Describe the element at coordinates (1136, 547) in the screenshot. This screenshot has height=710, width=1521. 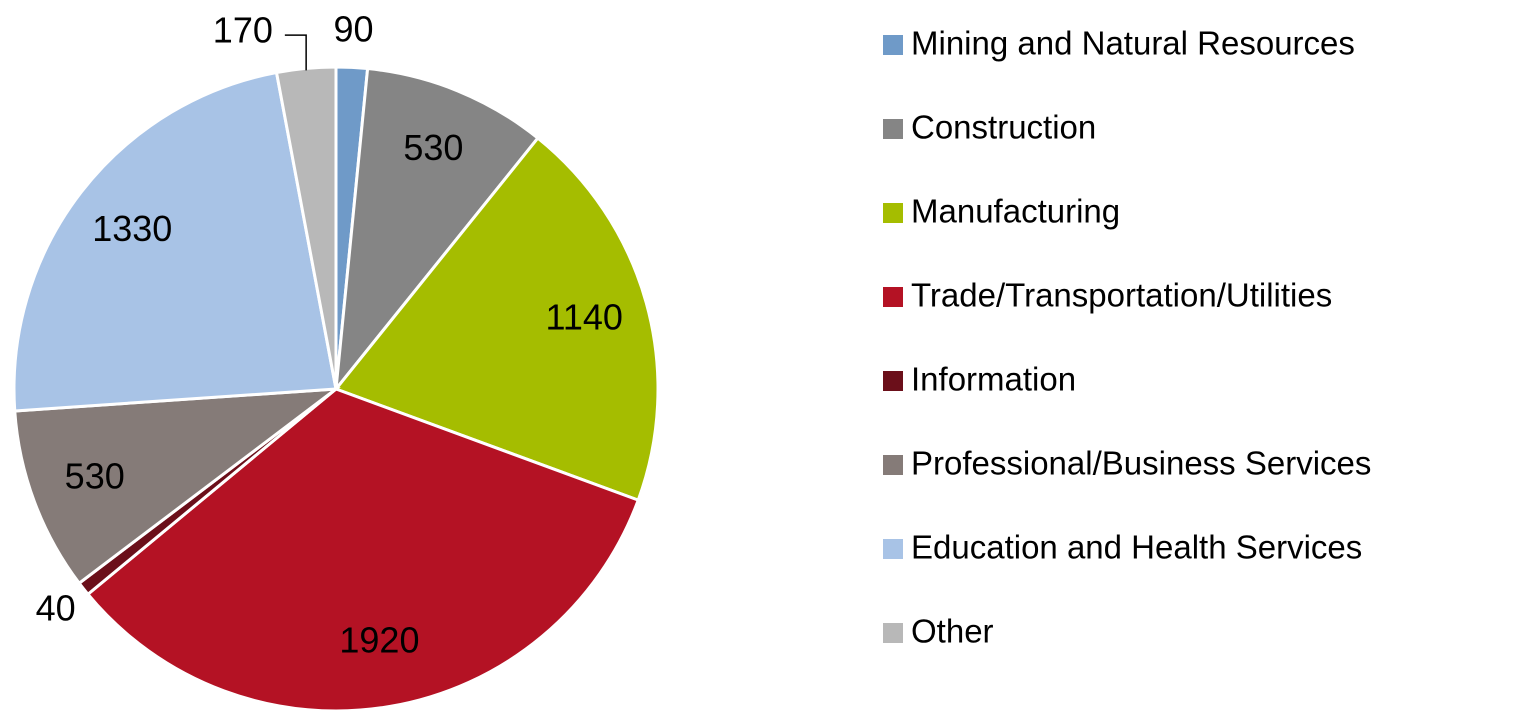
I see `legend-label: Education and Health Services` at that location.